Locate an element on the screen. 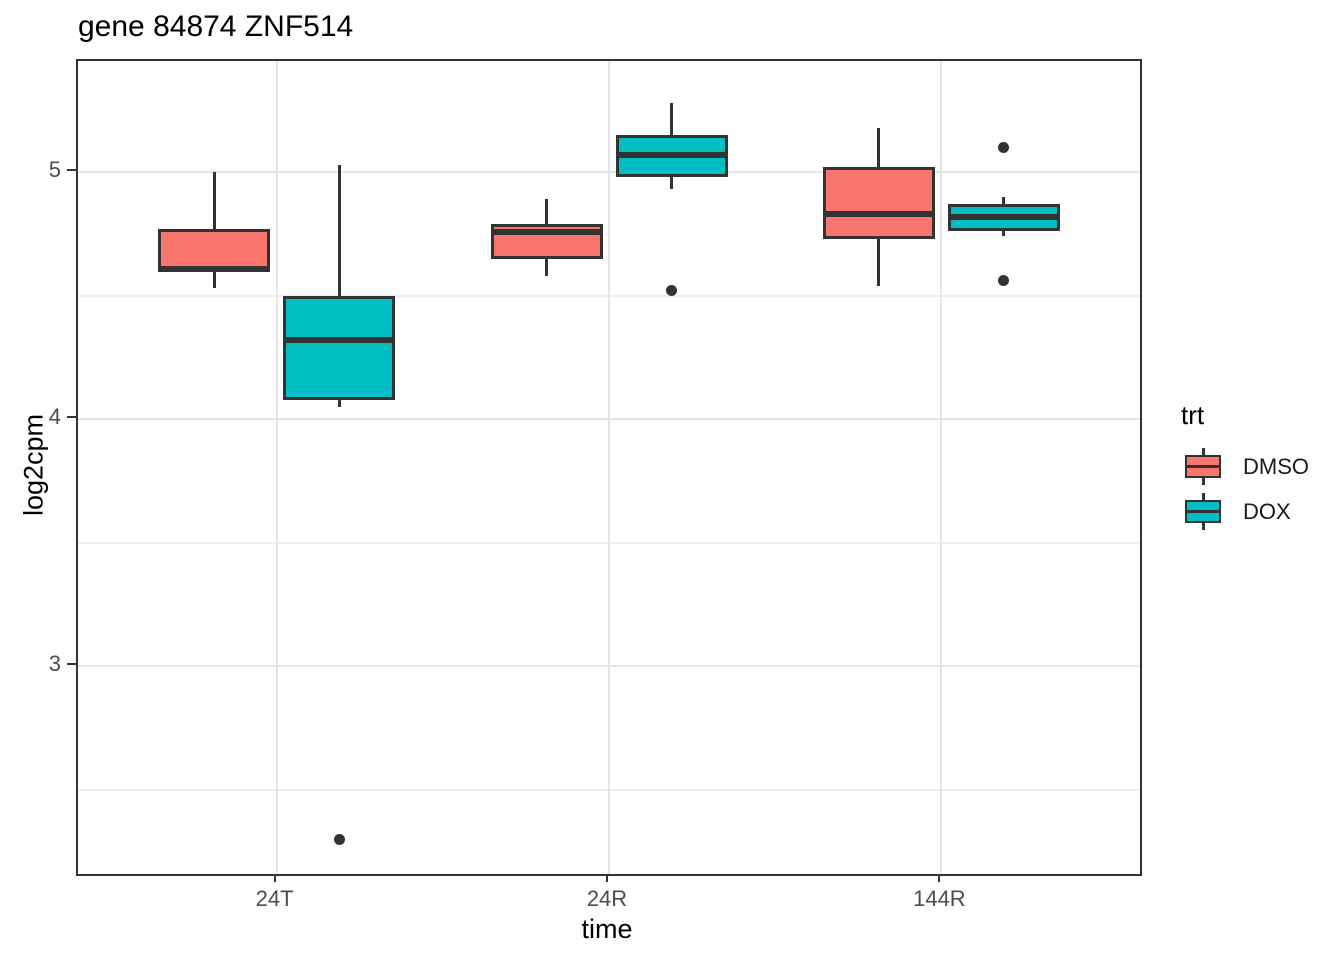 This screenshot has height=960, width=1344. outlier-point-dox-24r is located at coordinates (671, 291).